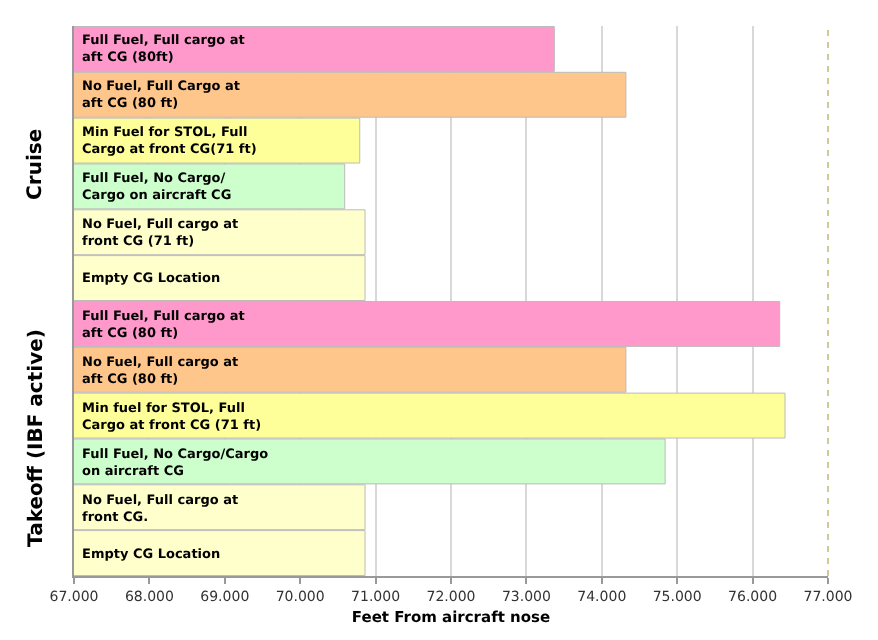  I want to click on text: Takeoff (IBF active), so click(36, 438).